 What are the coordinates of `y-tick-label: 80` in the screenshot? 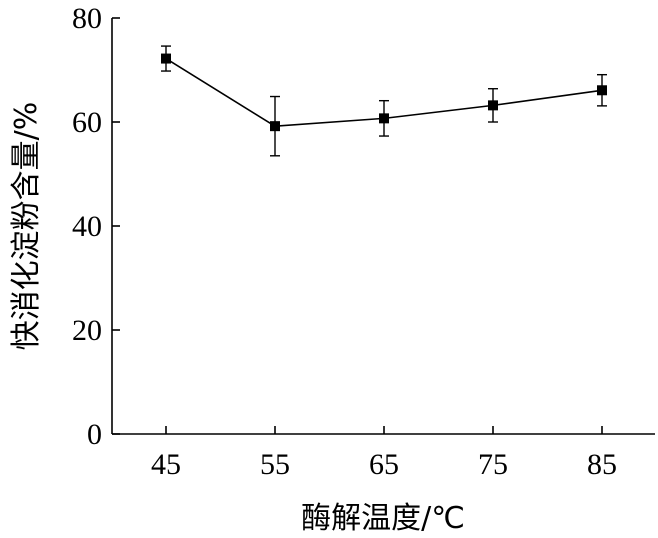 It's located at (87, 18).